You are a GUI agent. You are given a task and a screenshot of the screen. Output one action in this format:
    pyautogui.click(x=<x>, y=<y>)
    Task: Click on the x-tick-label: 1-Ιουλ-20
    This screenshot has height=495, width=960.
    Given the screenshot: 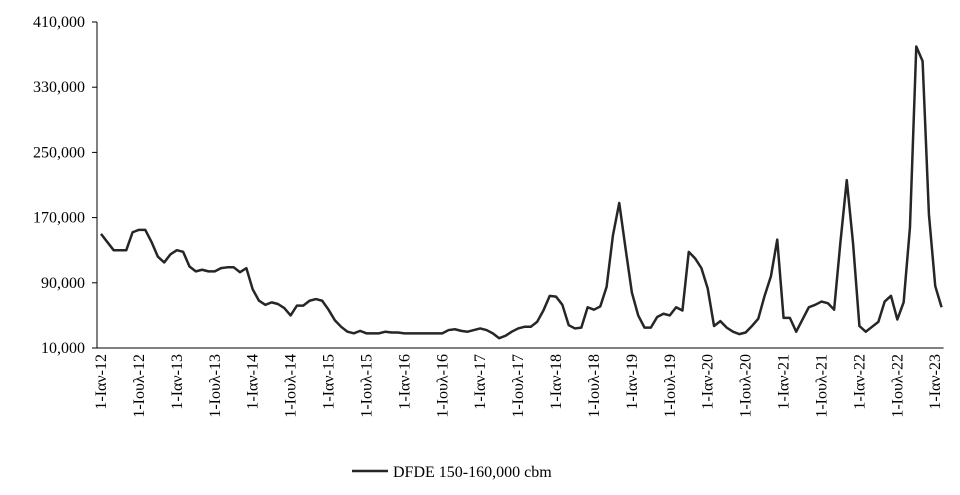 What is the action you would take?
    pyautogui.click(x=746, y=386)
    